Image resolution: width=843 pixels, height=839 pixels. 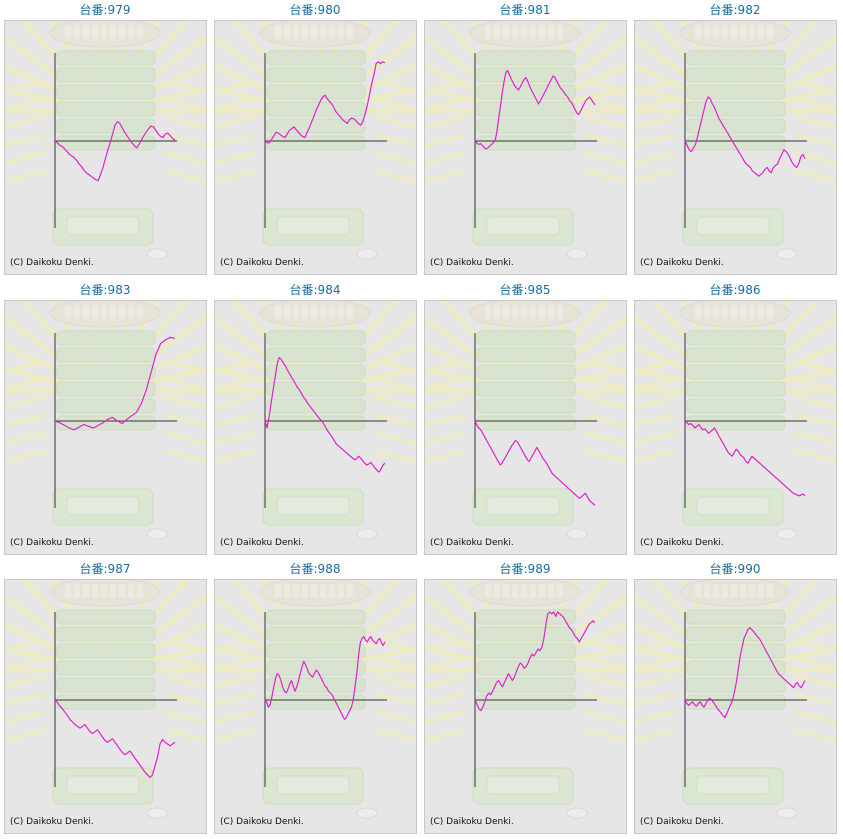 What do you see at coordinates (315, 10) in the screenshot?
I see `machine-number-title: 台番:980` at bounding box center [315, 10].